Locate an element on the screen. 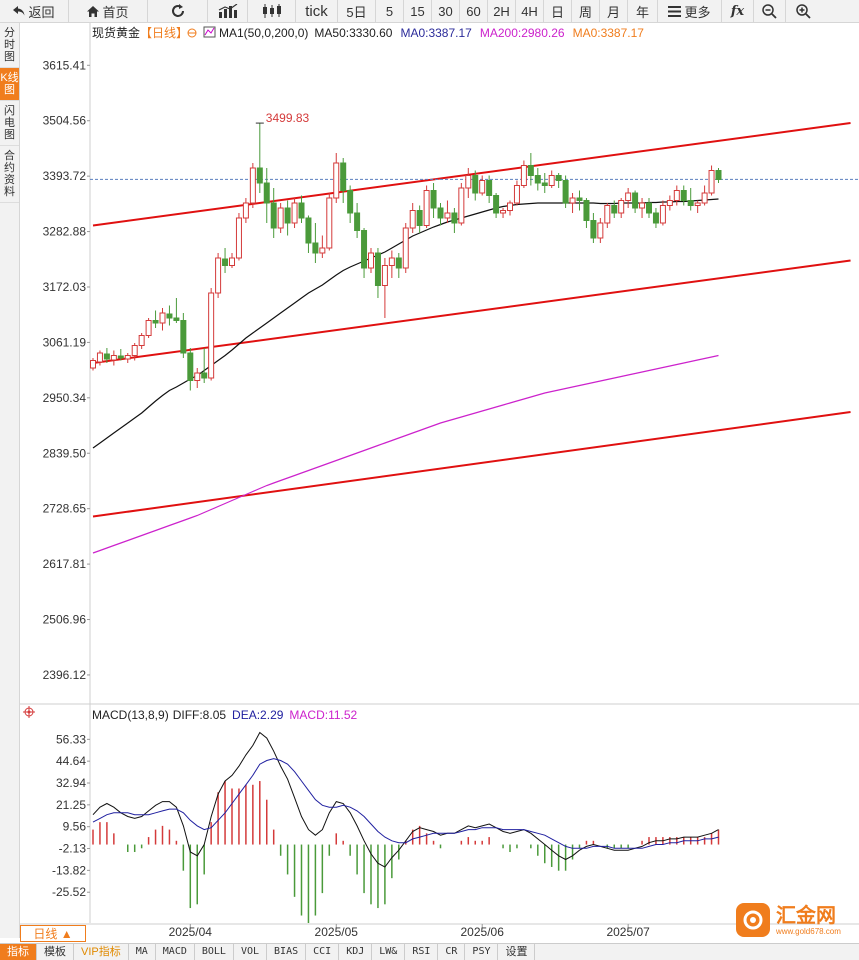 Image resolution: width=859 pixels, height=960 pixels. zoom-in-button is located at coordinates (803, 11).